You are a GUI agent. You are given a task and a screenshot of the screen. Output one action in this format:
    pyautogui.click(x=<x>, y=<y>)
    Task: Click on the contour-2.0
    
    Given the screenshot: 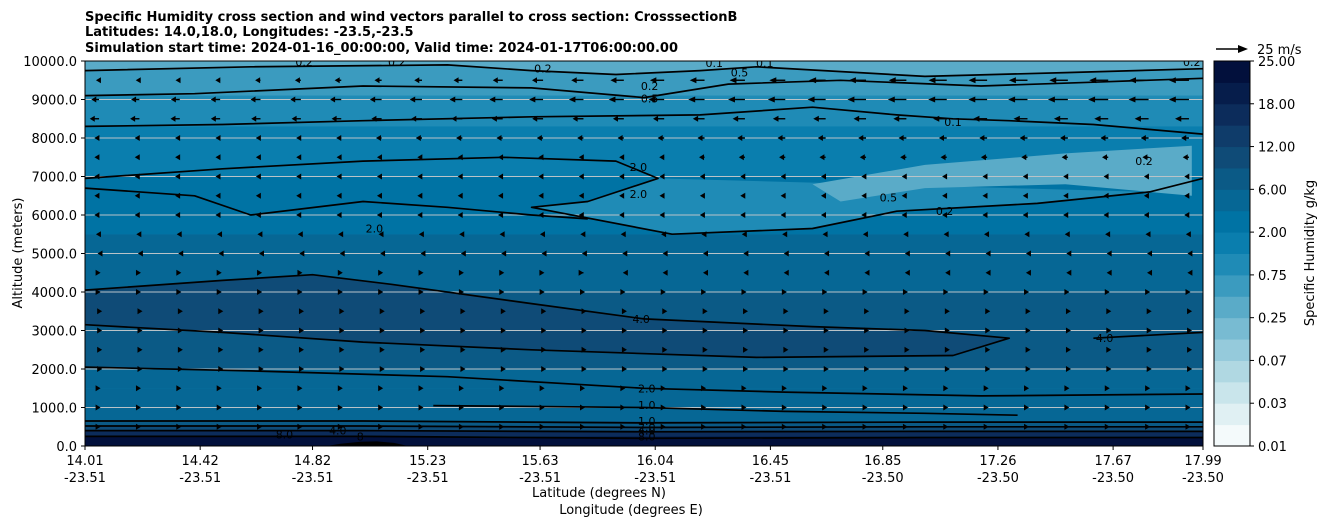 What is the action you would take?
    pyautogui.click(x=644, y=427)
    